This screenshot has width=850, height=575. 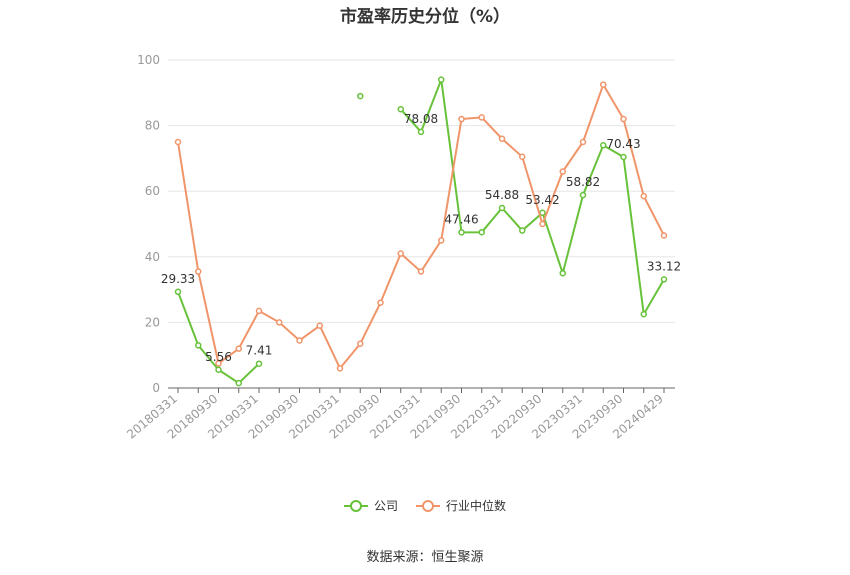 I want to click on y-tick-label: 0, so click(x=156, y=388).